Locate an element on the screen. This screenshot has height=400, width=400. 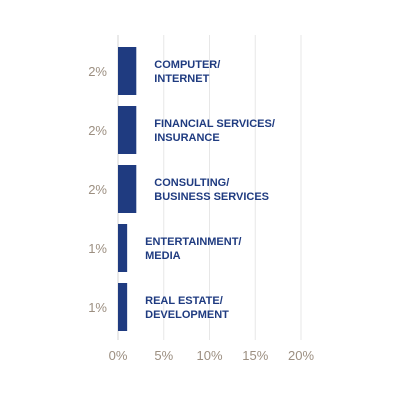
value-labels: 2% 2% 2% 1% 1% is located at coordinates (97, 189).